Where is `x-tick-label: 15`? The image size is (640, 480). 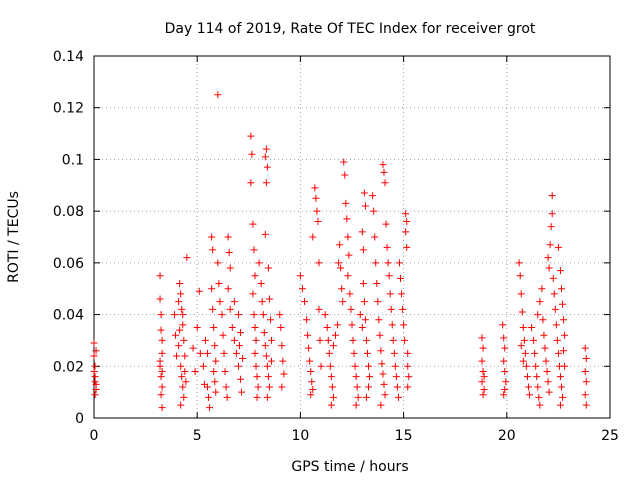
x-tick-label: 15 is located at coordinates (404, 436).